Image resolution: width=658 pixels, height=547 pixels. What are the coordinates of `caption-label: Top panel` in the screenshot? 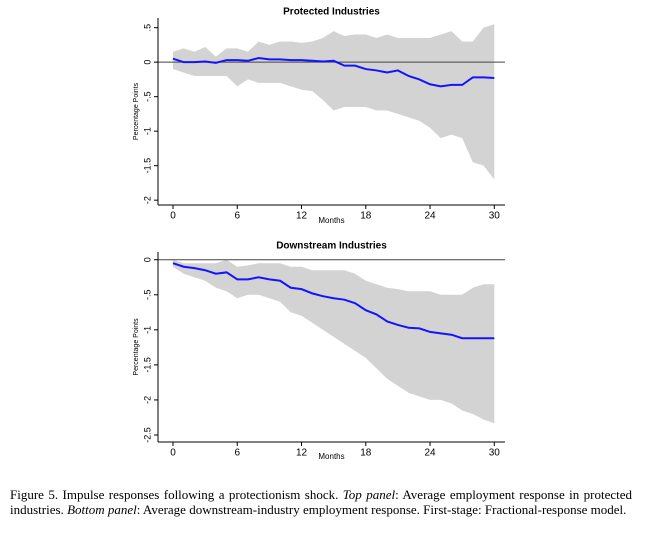 It's located at (369, 494).